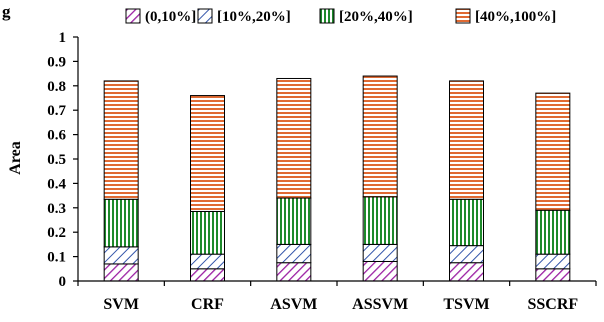 This screenshot has width=604, height=322. I want to click on legend-label: [10%,20%], so click(254, 17).